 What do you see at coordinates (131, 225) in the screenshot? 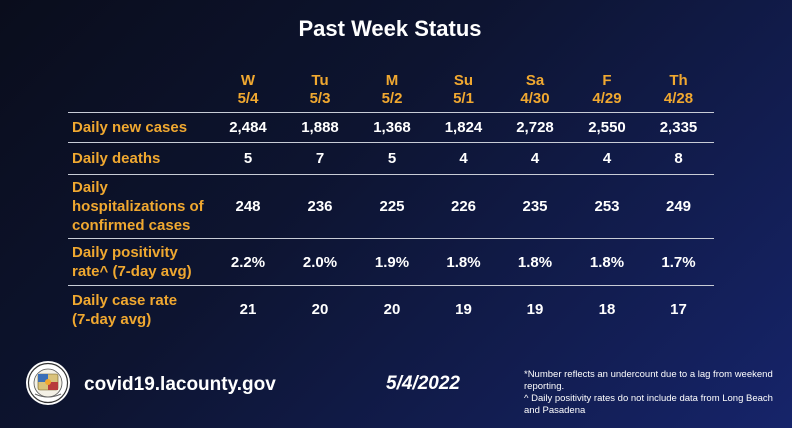
I see `row-label-line: confirmed cases` at bounding box center [131, 225].